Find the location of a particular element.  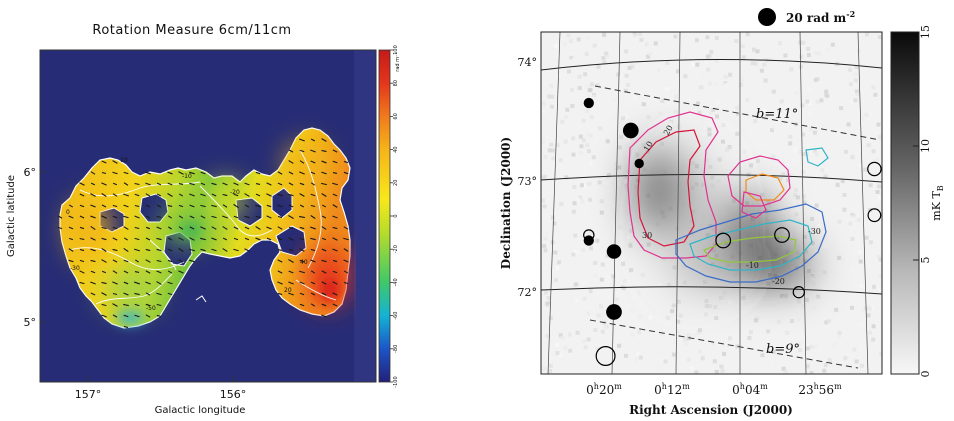

contour-label: 20 is located at coordinates (668, 130).